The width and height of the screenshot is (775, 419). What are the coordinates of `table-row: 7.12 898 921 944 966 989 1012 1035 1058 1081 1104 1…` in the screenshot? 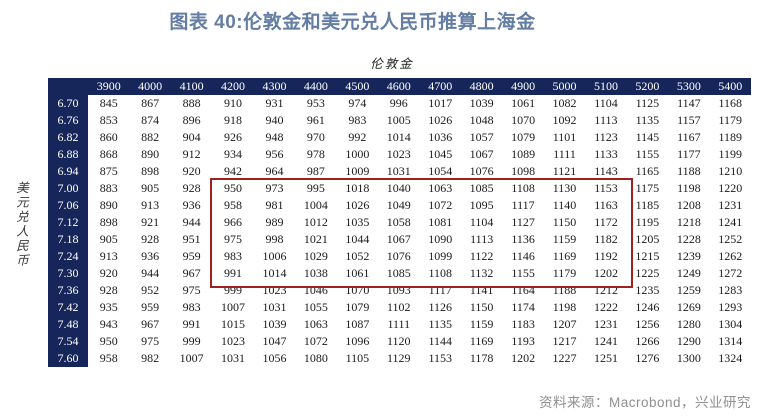 It's located at (399, 222).